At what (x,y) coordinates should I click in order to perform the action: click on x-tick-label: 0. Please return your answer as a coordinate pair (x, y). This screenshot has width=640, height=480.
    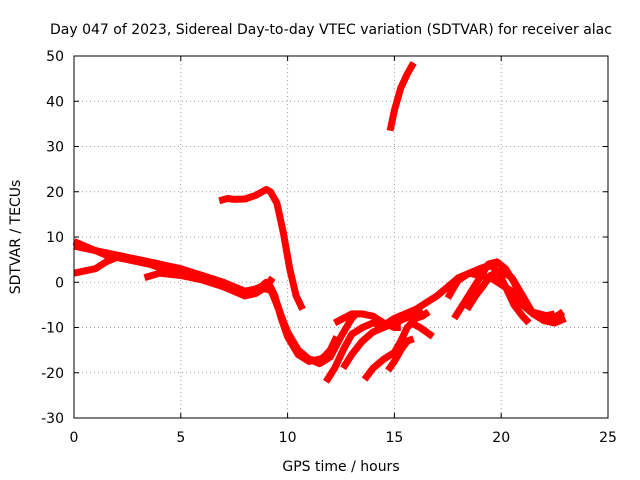
    Looking at the image, I should click on (74, 438).